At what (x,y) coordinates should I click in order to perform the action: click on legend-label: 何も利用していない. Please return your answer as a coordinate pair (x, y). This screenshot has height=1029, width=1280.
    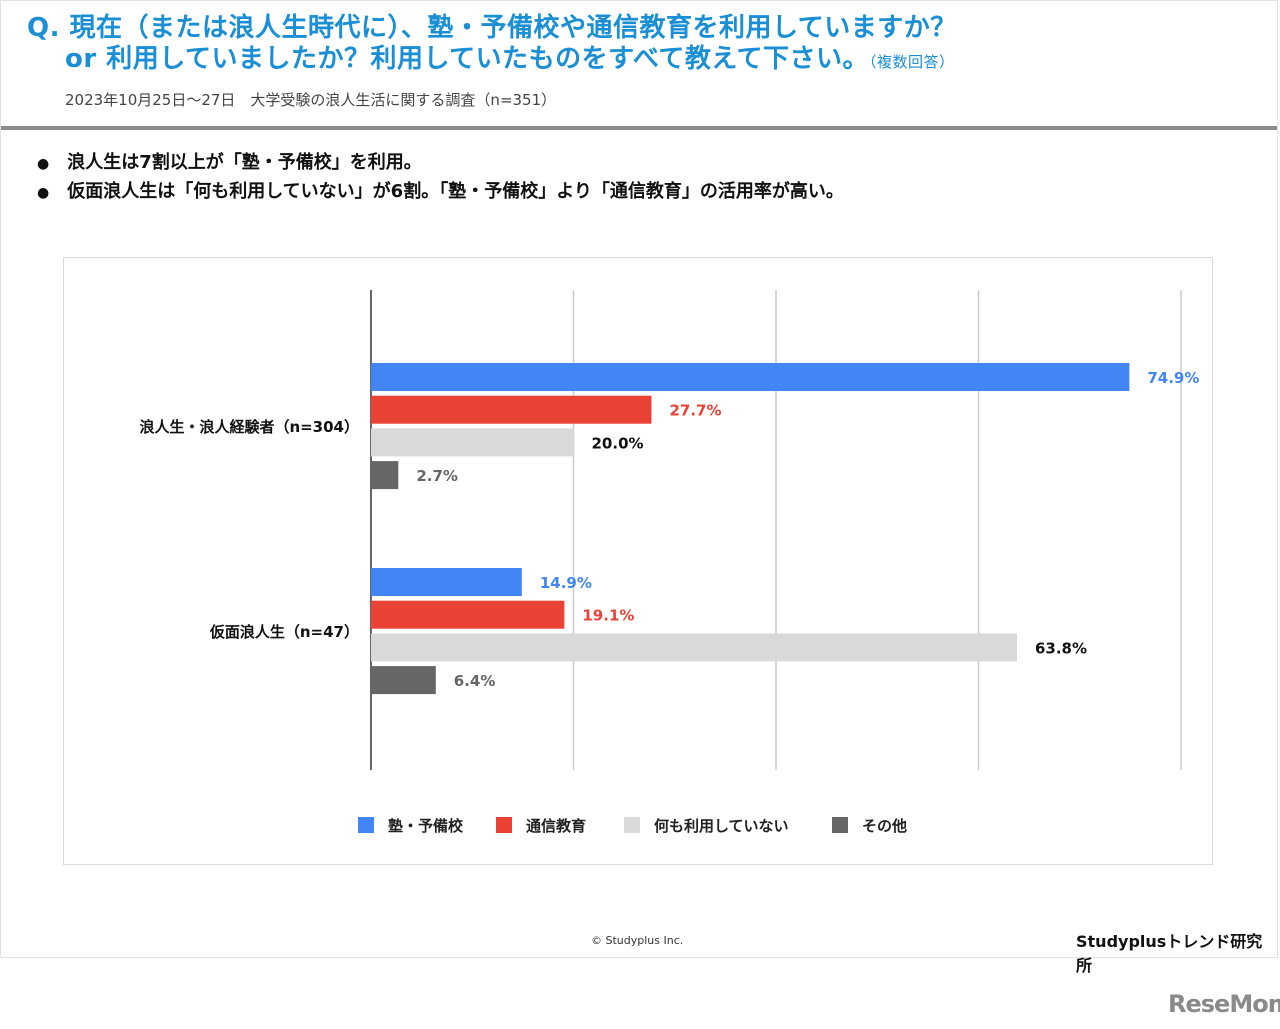
    Looking at the image, I should click on (721, 826).